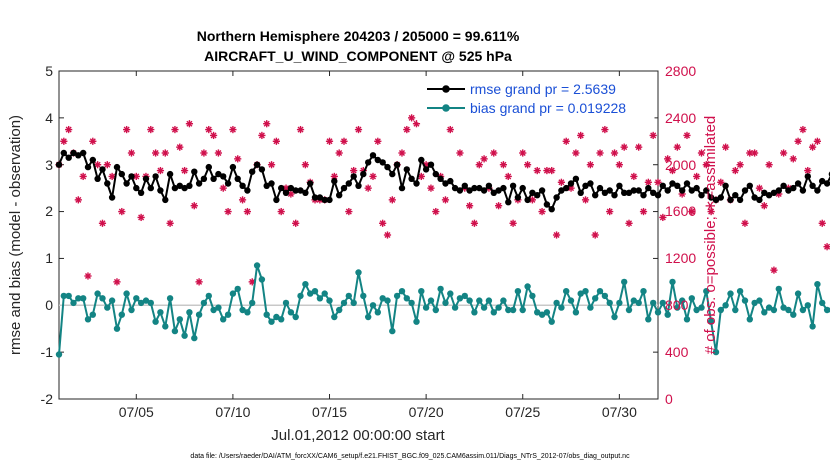 The width and height of the screenshot is (830, 470). I want to click on y-left-tick-labels: 5 4 3 2 1 0 -1 -2, so click(47, 235).